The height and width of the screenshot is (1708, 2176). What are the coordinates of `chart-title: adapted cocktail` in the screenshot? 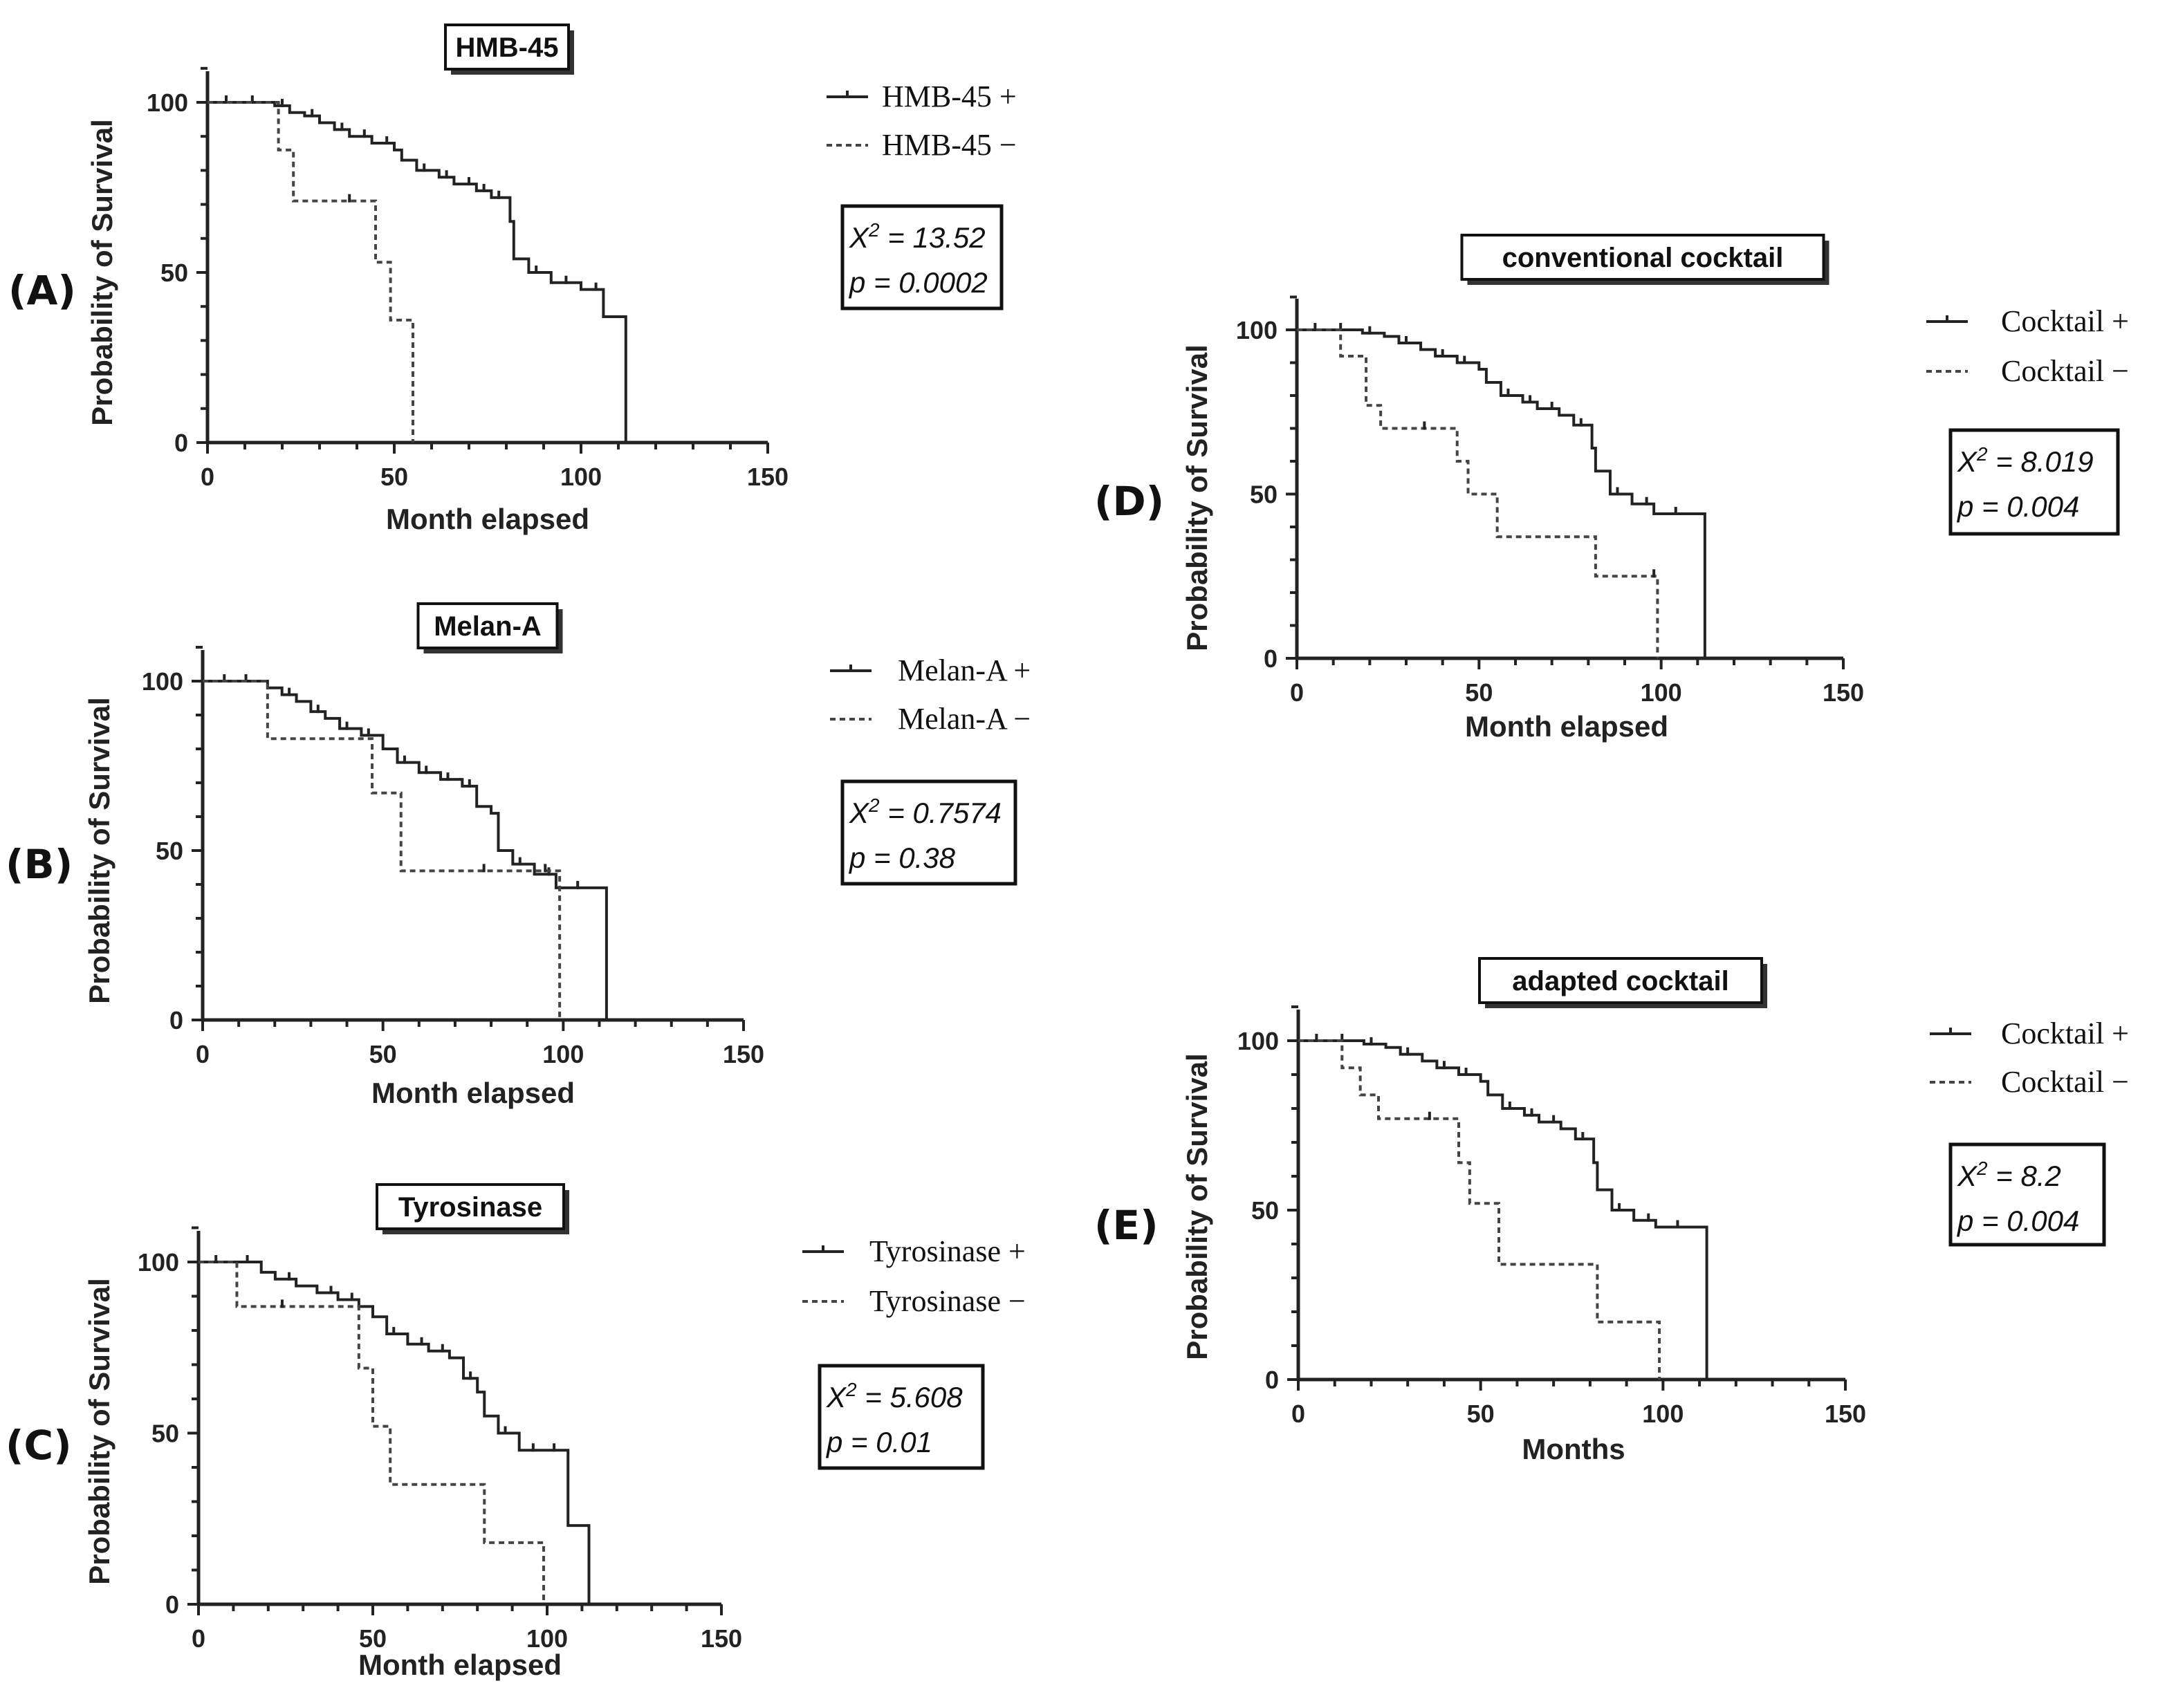 It's located at (1620, 981).